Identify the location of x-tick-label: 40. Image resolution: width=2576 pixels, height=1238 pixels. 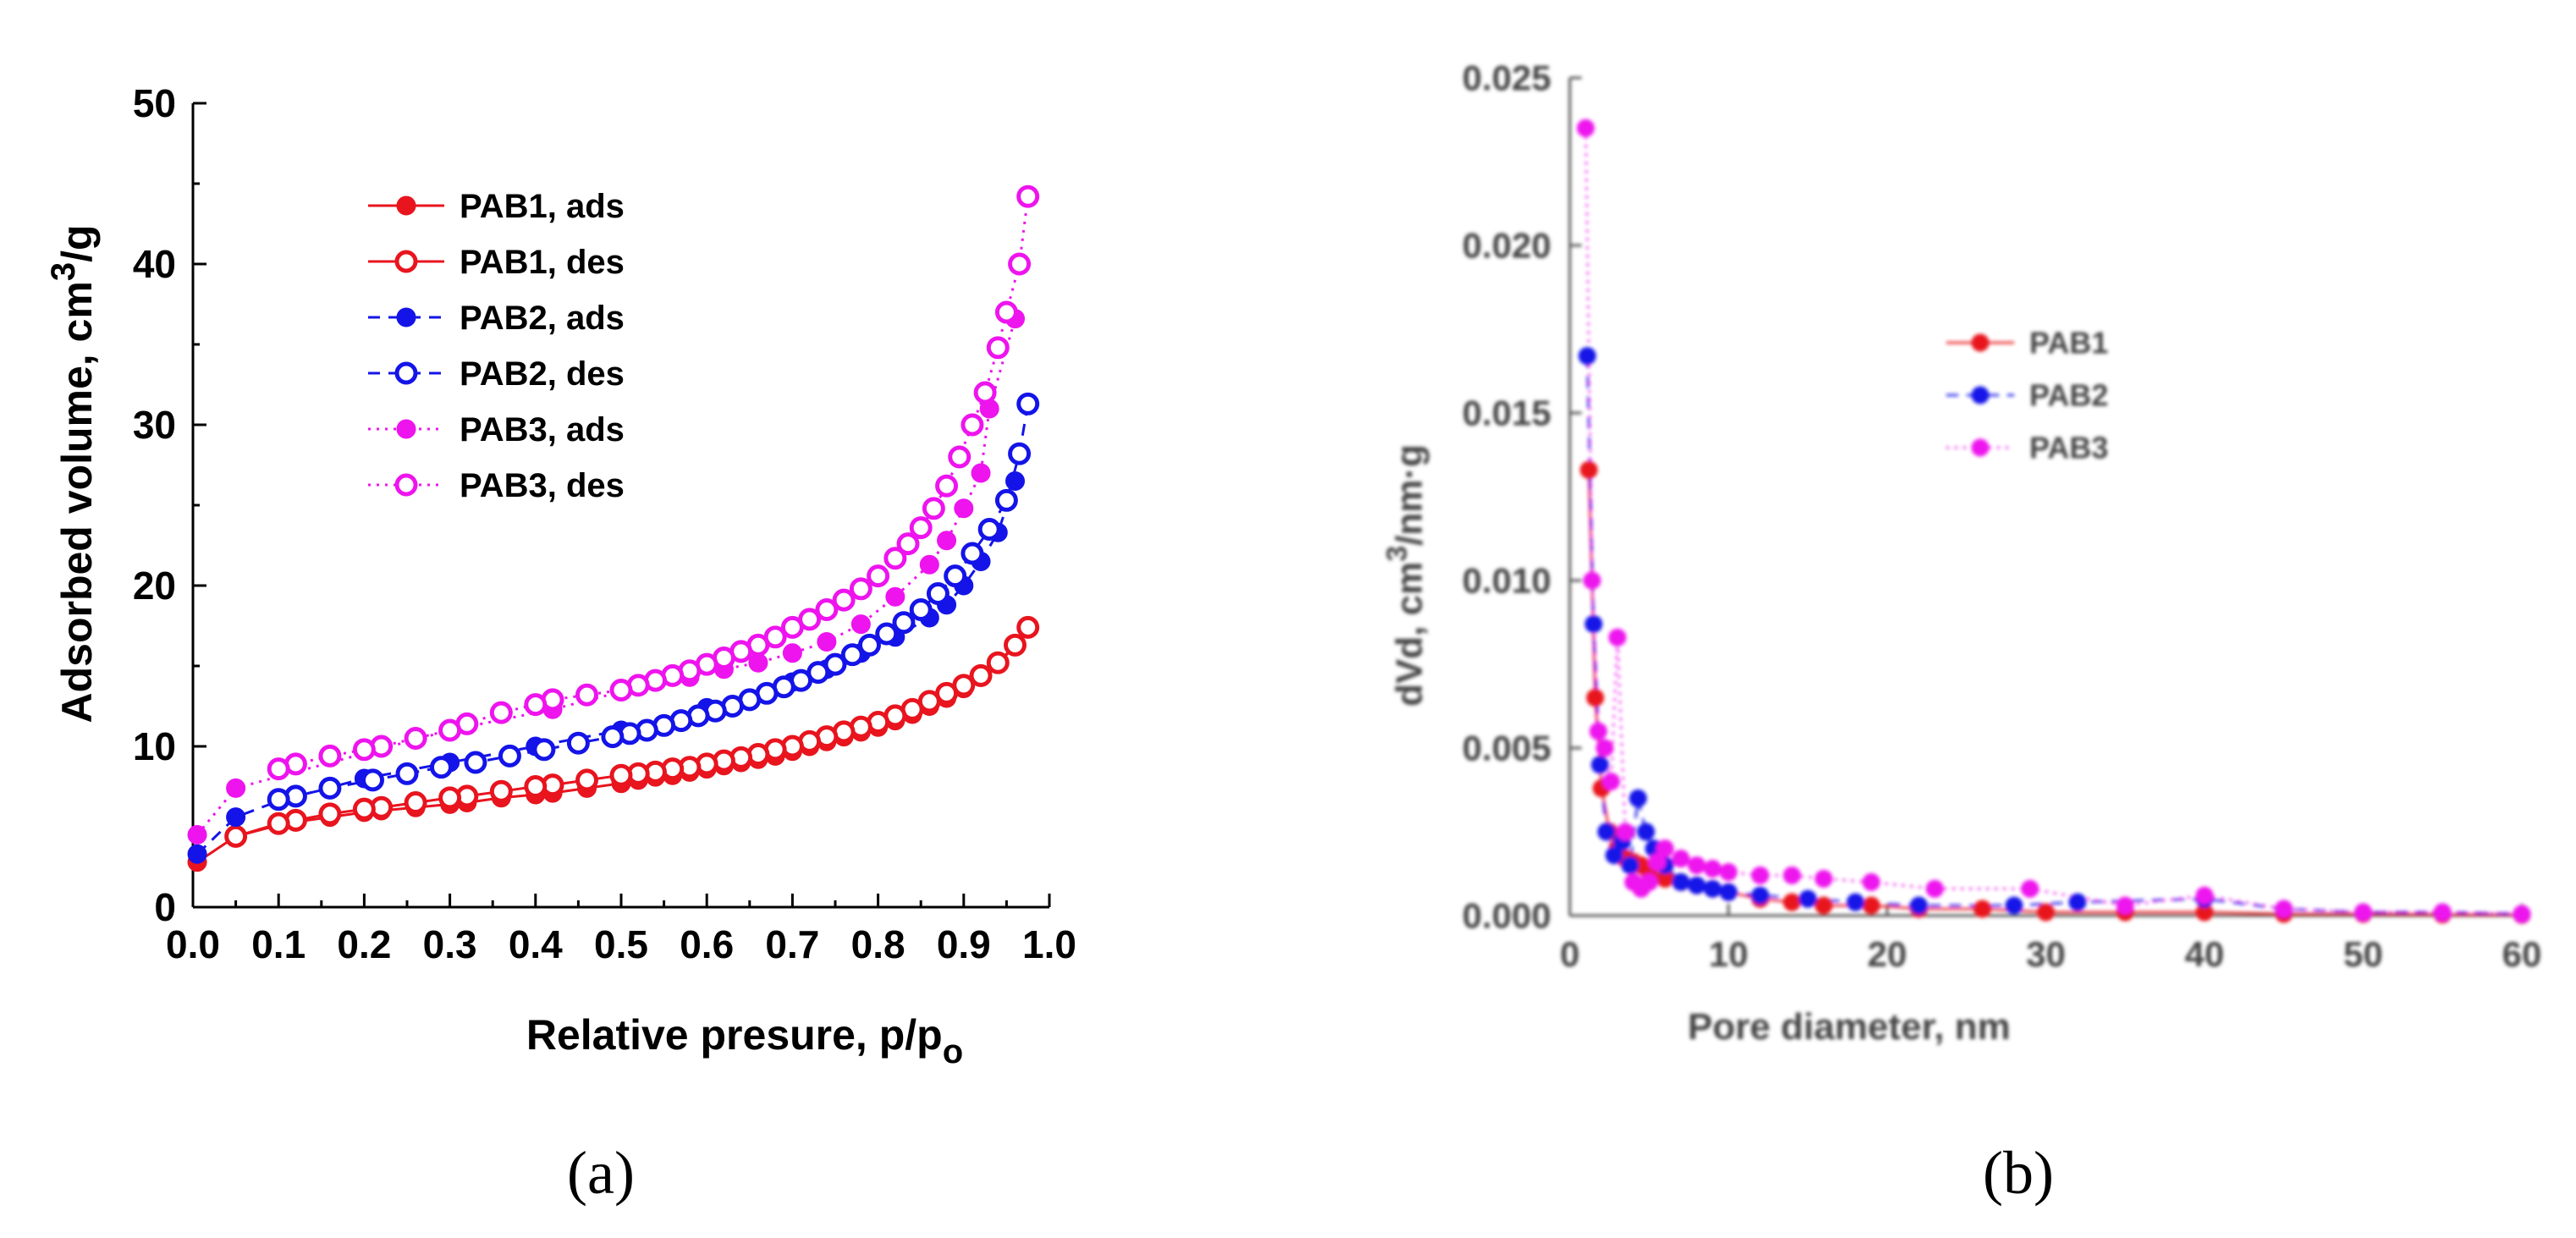
(2205, 954).